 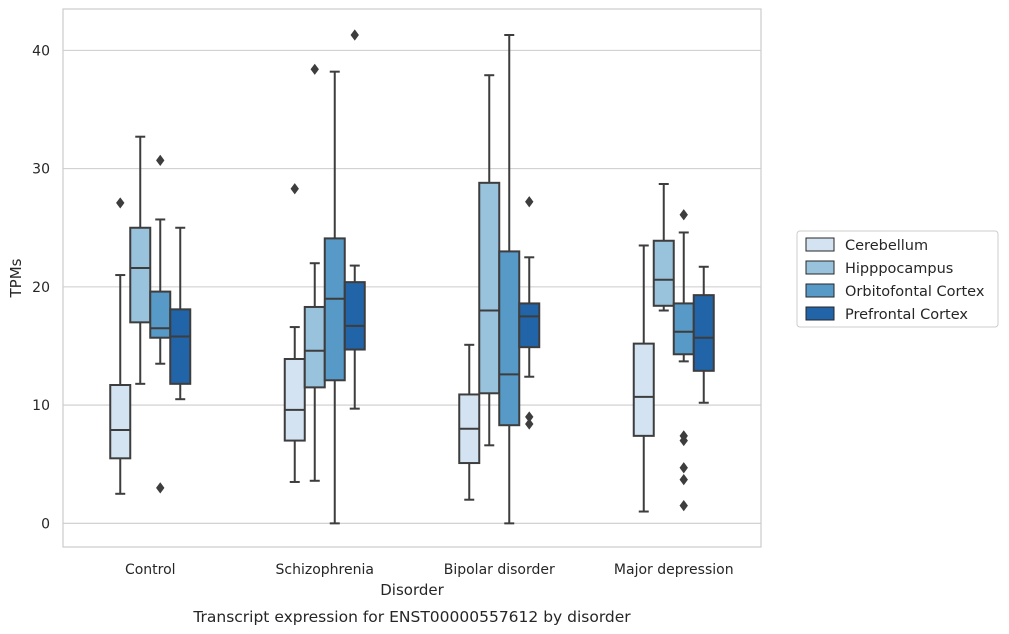 I want to click on legend-item: Prefrontal Cortex, so click(x=886, y=314).